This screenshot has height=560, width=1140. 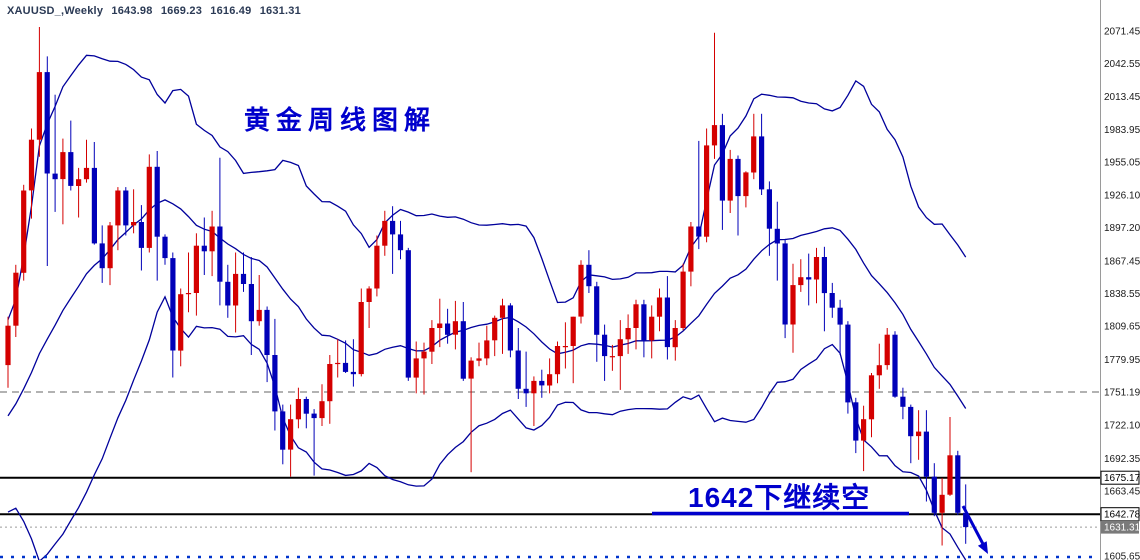 What do you see at coordinates (340, 120) in the screenshot?
I see `annotation-chart-title: 黄金周线图解` at bounding box center [340, 120].